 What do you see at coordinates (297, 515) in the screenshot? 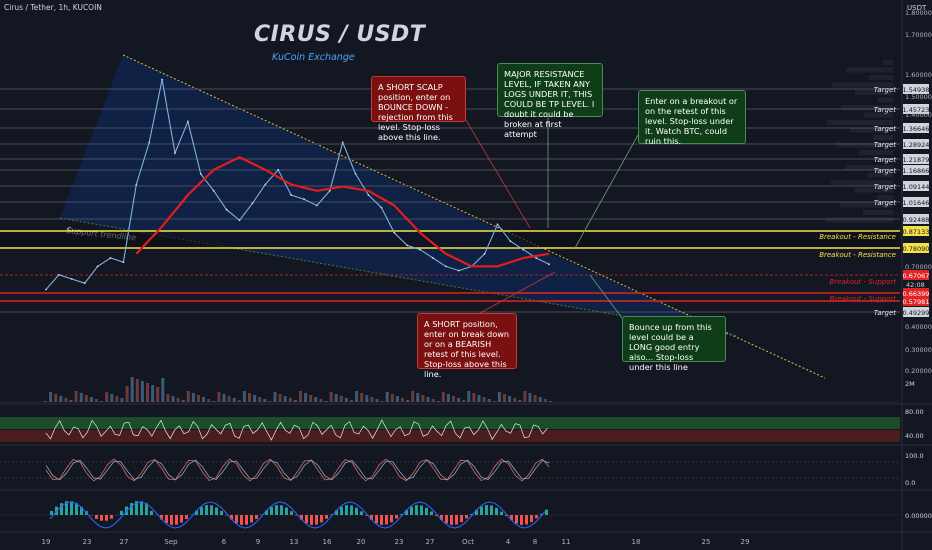
I see `macd-line` at bounding box center [297, 515].